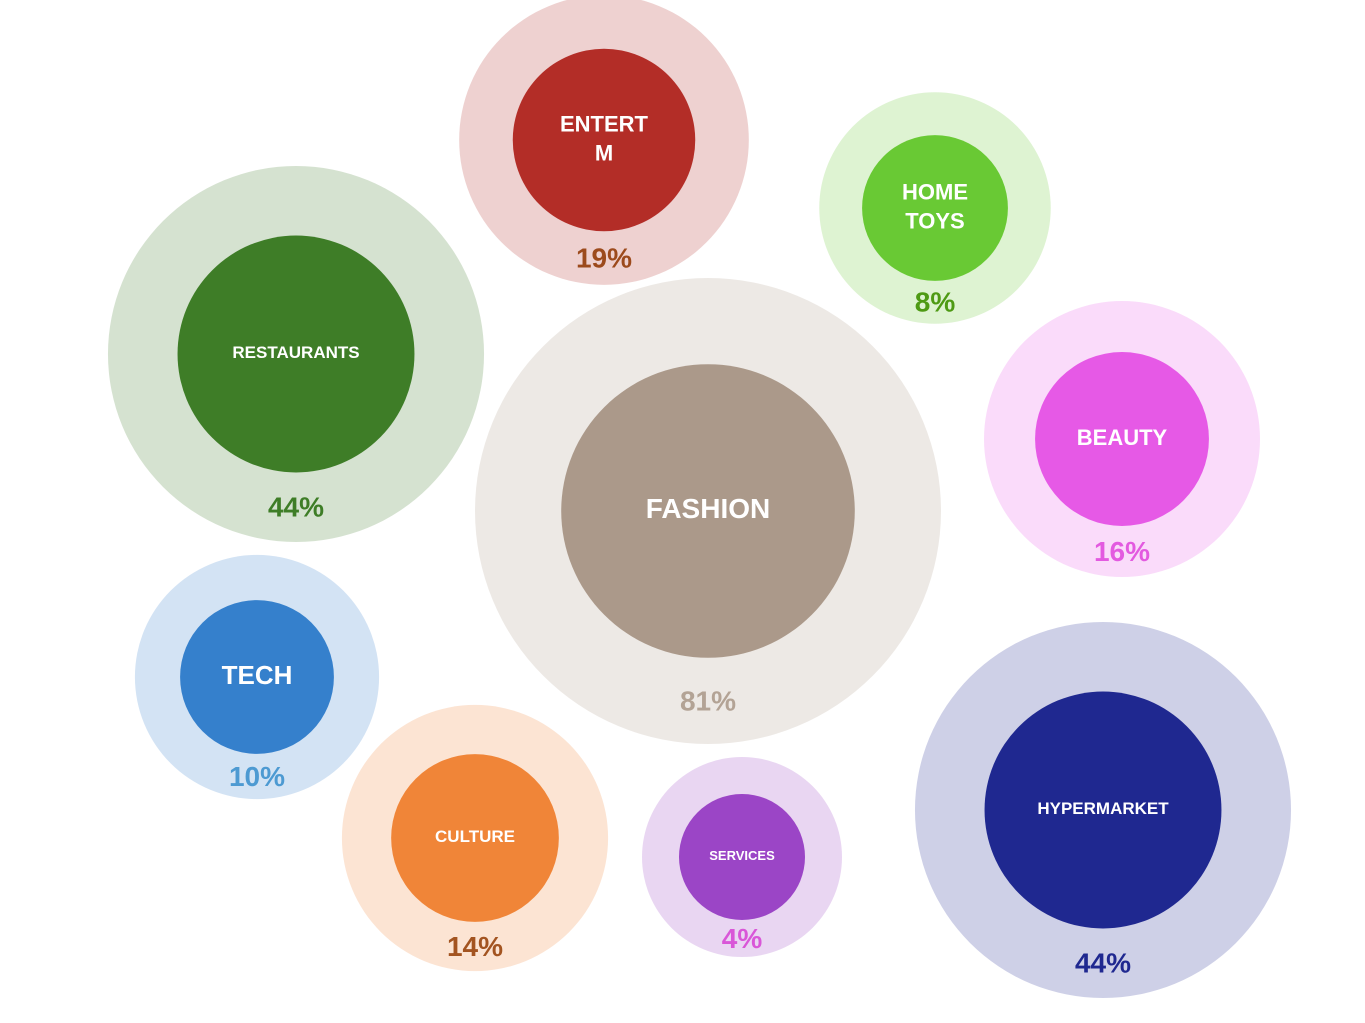 This screenshot has height=1023, width=1365. I want to click on bubble-label: TECH, so click(257, 675).